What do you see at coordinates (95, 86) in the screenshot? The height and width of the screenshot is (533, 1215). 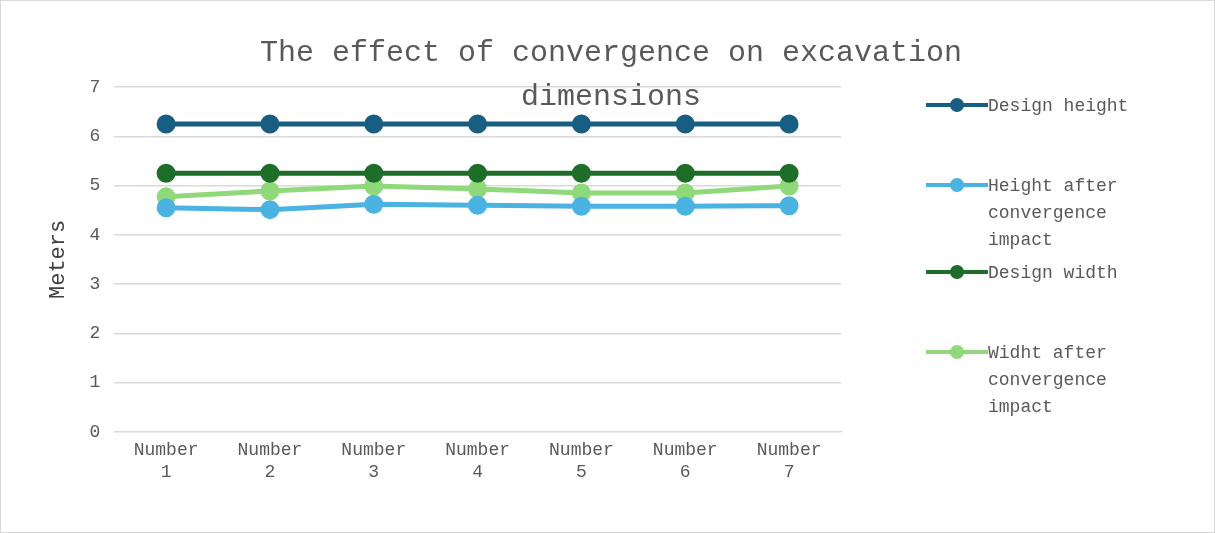 I see `y-tick-label: 7` at bounding box center [95, 86].